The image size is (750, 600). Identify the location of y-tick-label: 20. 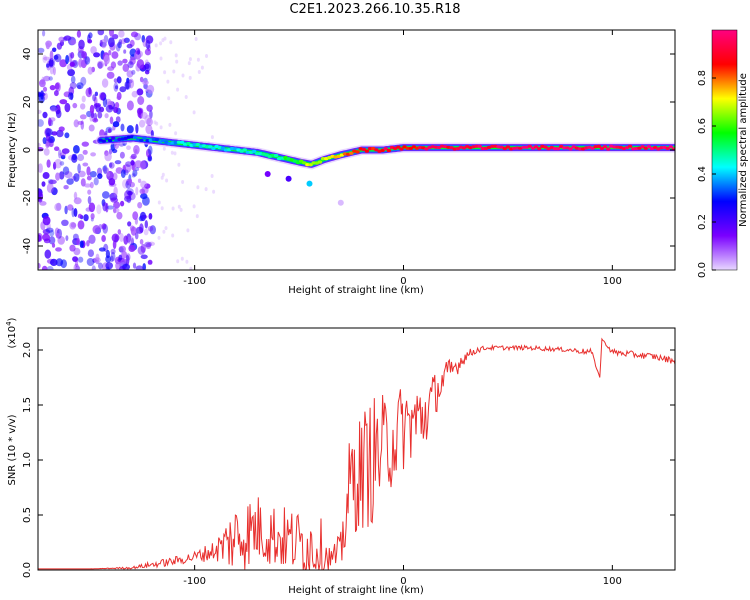
(27, 102).